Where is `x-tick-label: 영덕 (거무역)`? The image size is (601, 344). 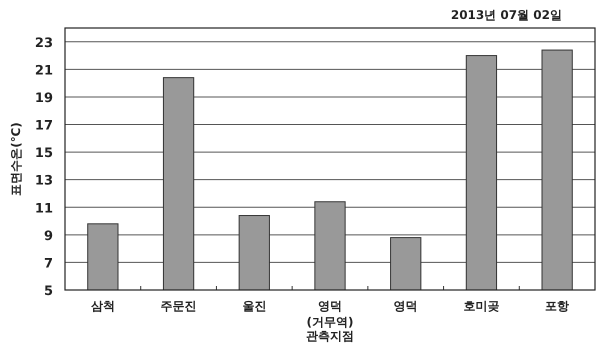
x-tick-label: 영덕 (거무역) is located at coordinates (330, 314).